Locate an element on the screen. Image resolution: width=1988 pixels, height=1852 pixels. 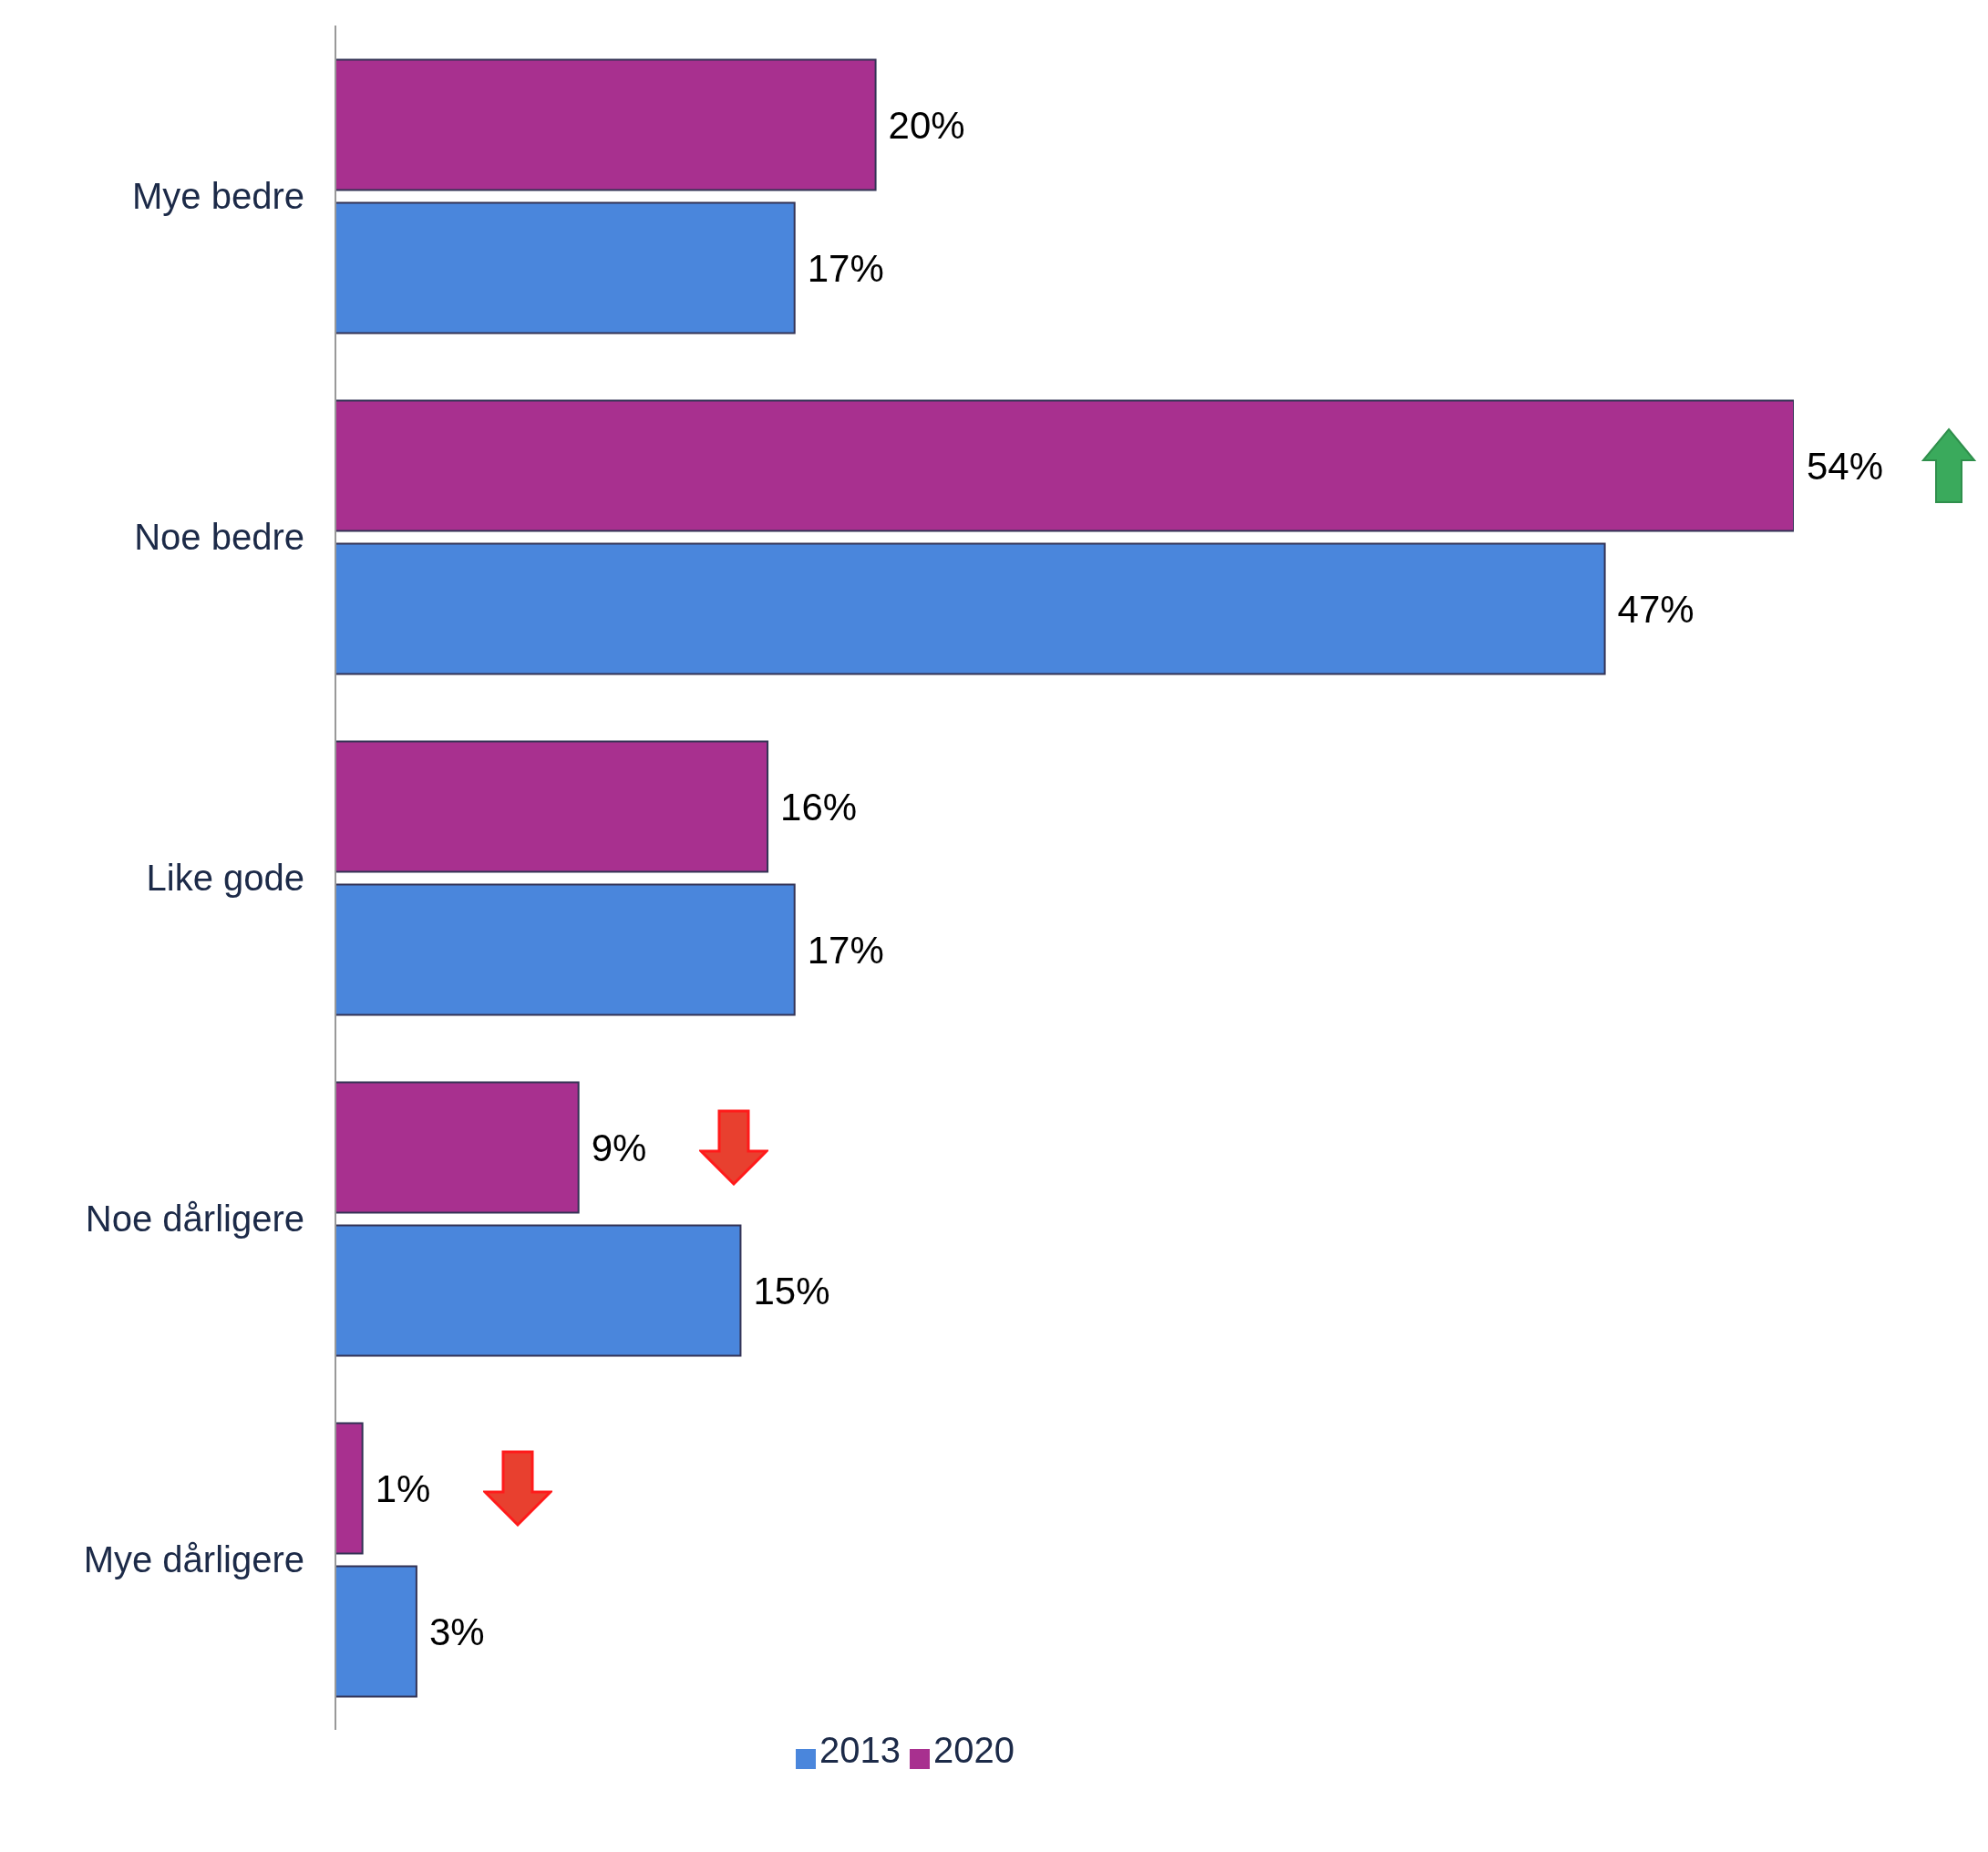
data-label: 15% is located at coordinates (792, 1290).